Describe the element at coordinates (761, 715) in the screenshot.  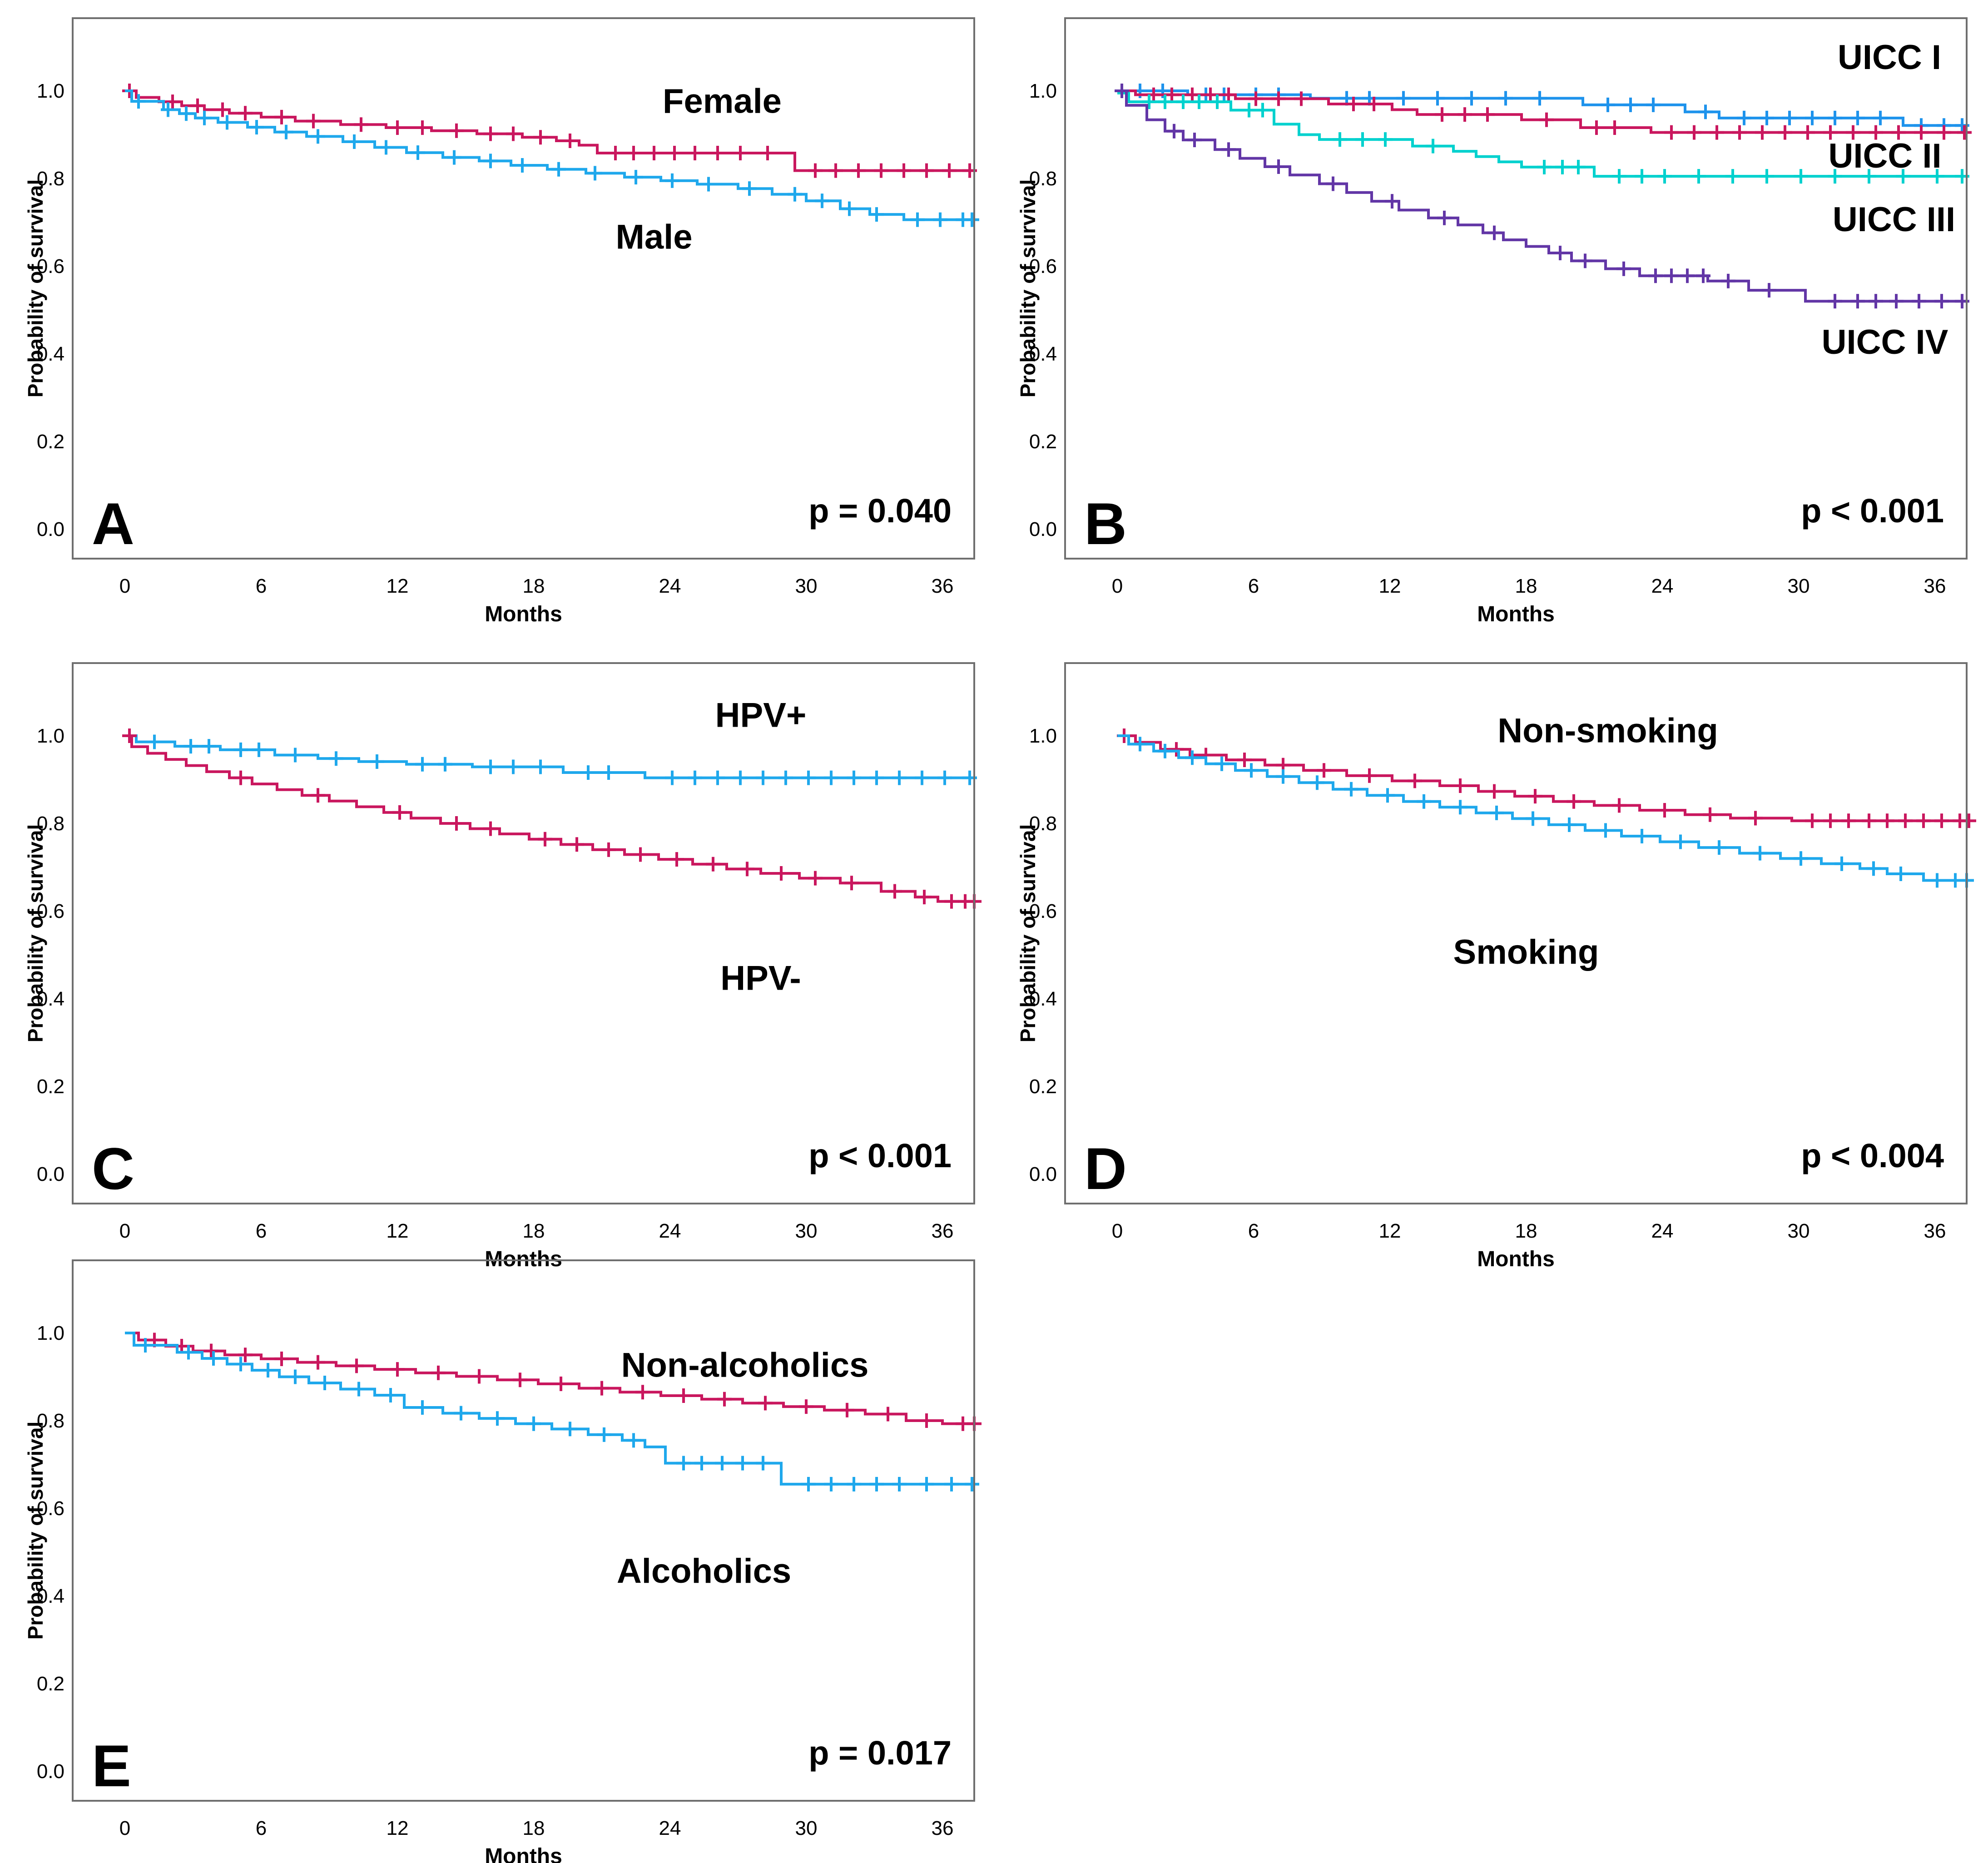
I see `series-label-hpv-positive: HPV+` at that location.